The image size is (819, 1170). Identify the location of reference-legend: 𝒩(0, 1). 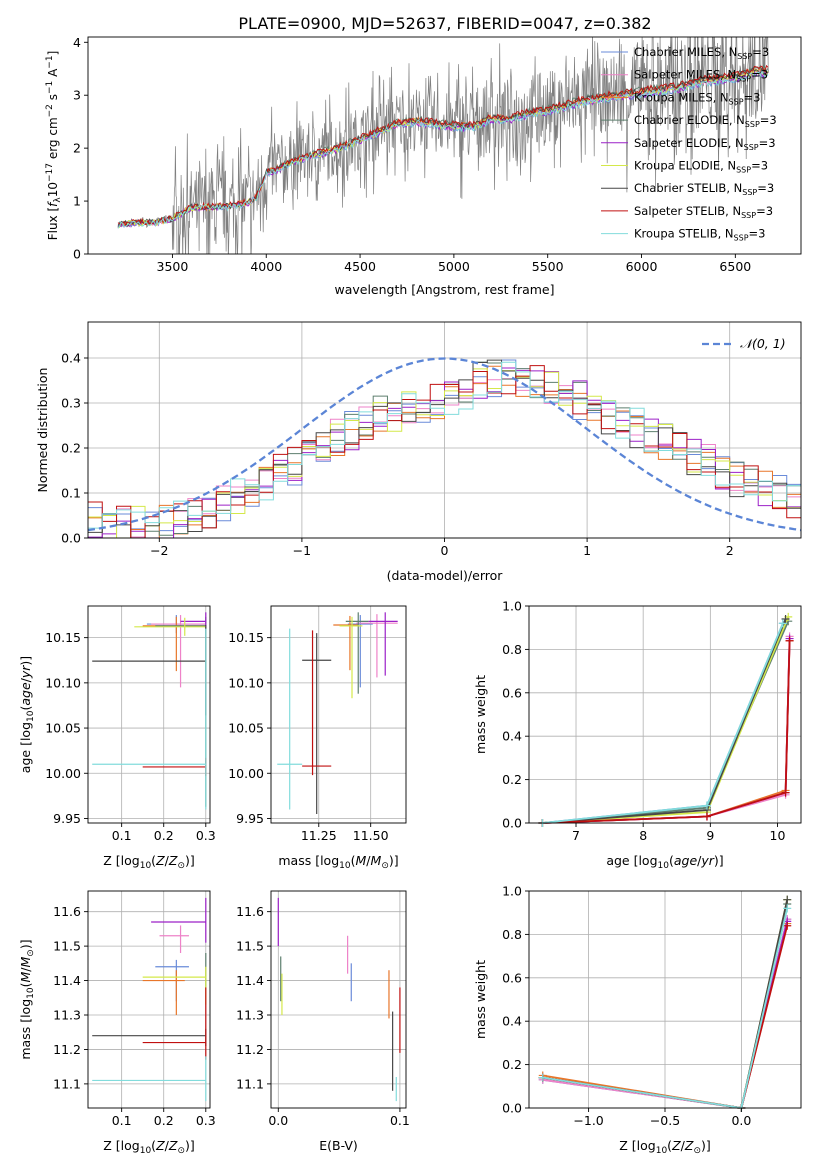
(744, 343).